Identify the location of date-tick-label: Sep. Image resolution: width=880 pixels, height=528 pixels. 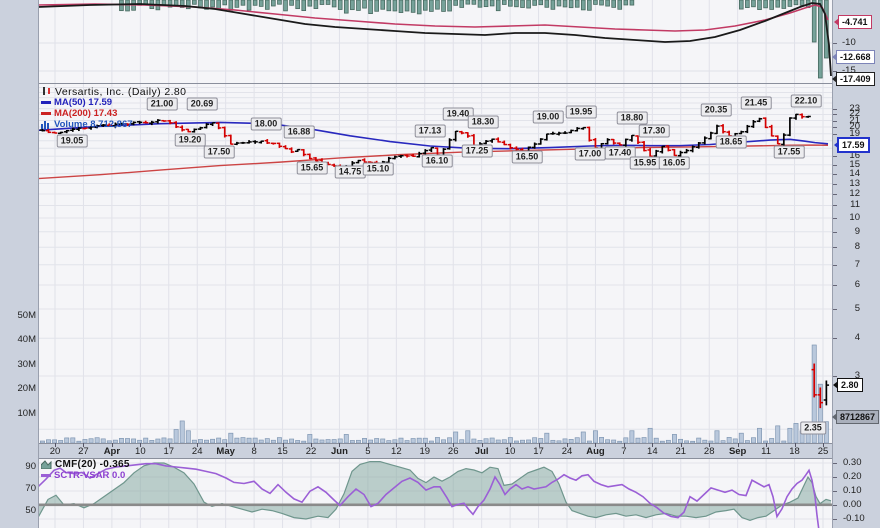
(737, 451).